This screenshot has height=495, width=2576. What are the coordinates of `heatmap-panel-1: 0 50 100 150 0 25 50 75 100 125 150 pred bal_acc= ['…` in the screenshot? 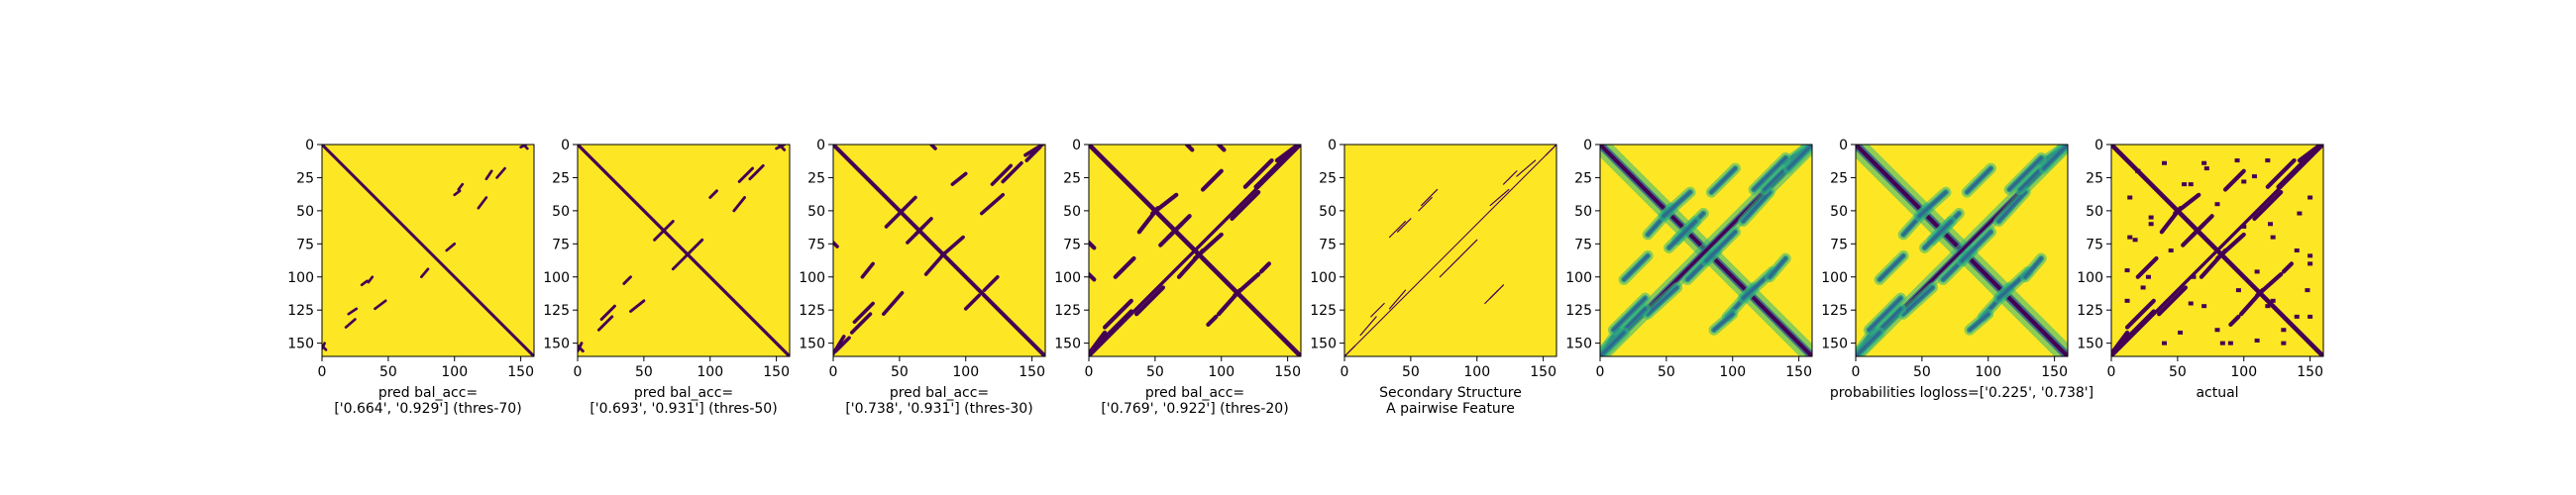 It's located at (411, 277).